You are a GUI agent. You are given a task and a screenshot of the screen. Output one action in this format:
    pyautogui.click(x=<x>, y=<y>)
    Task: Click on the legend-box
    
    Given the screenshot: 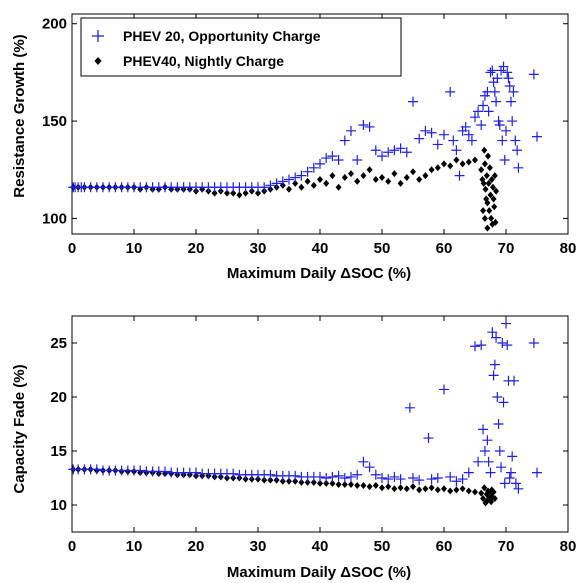 What is the action you would take?
    pyautogui.click(x=241, y=47)
    